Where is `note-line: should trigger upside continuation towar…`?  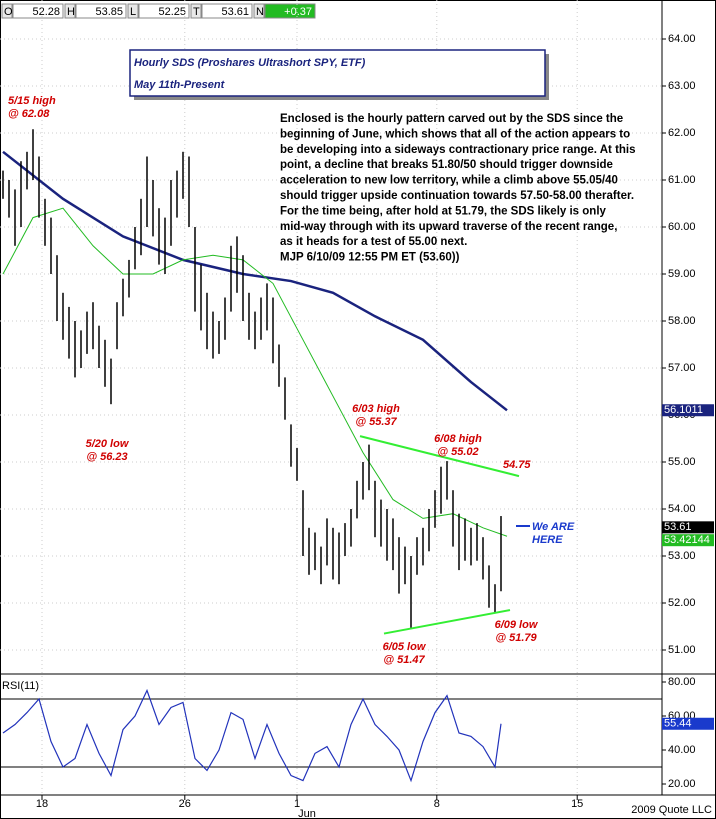 note-line: should trigger upside continuation towar… is located at coordinates (457, 196).